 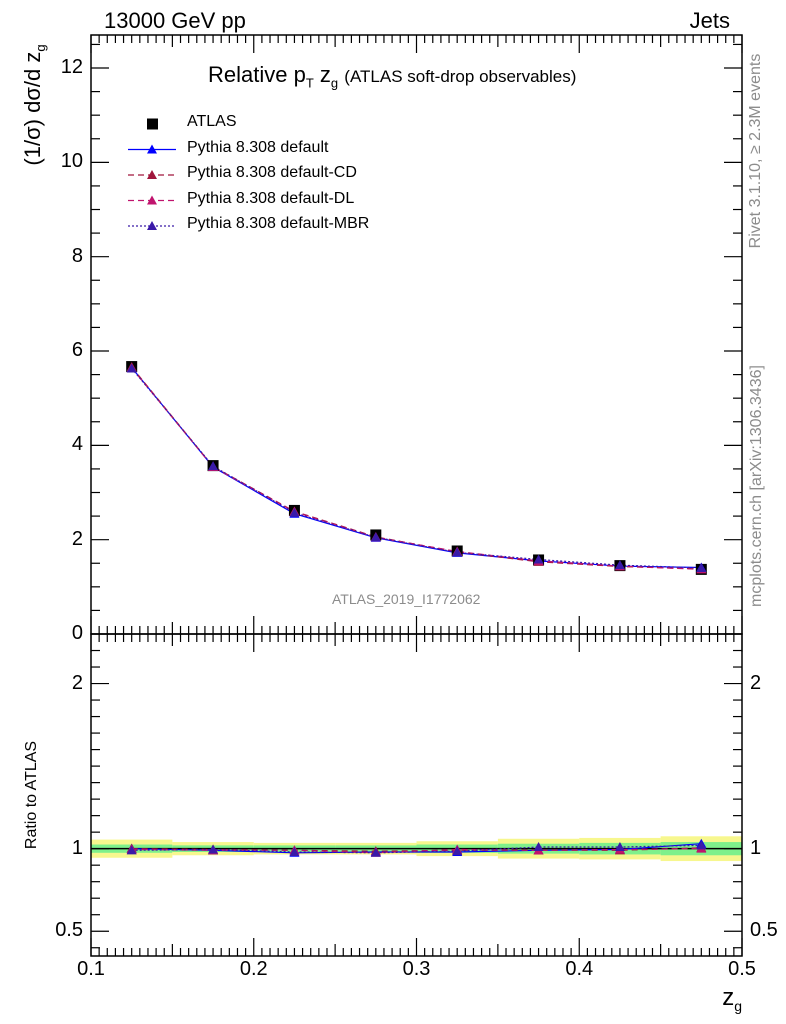 What do you see at coordinates (416, 969) in the screenshot?
I see `x-tick-label: 0.3` at bounding box center [416, 969].